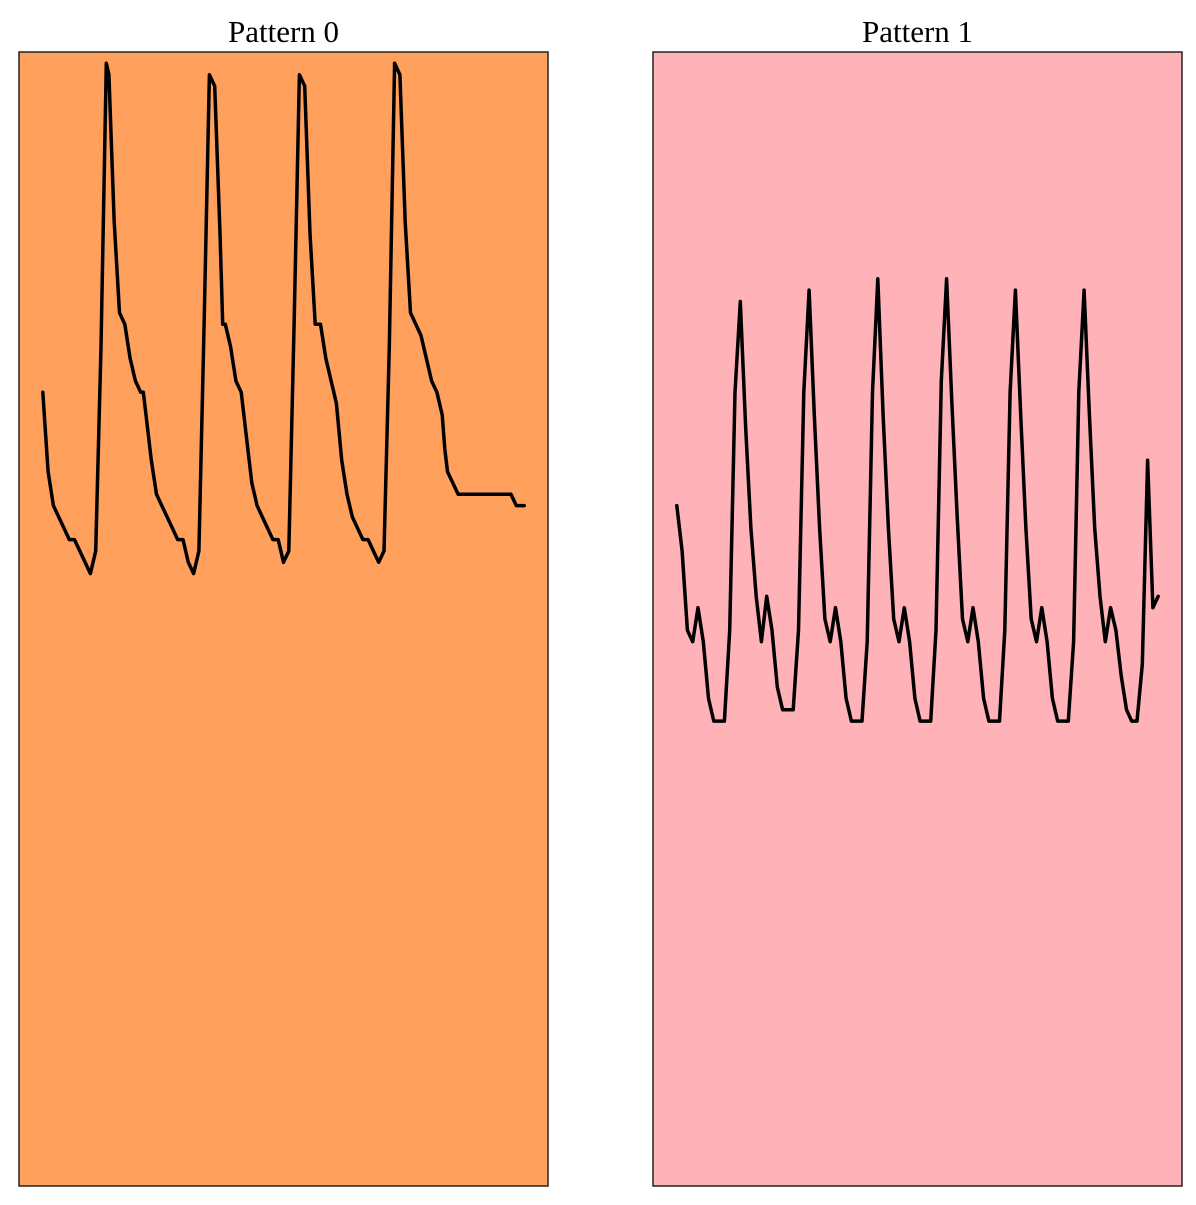 The height and width of the screenshot is (1205, 1196). I want to click on chart-title: Pattern 0, so click(283, 31).